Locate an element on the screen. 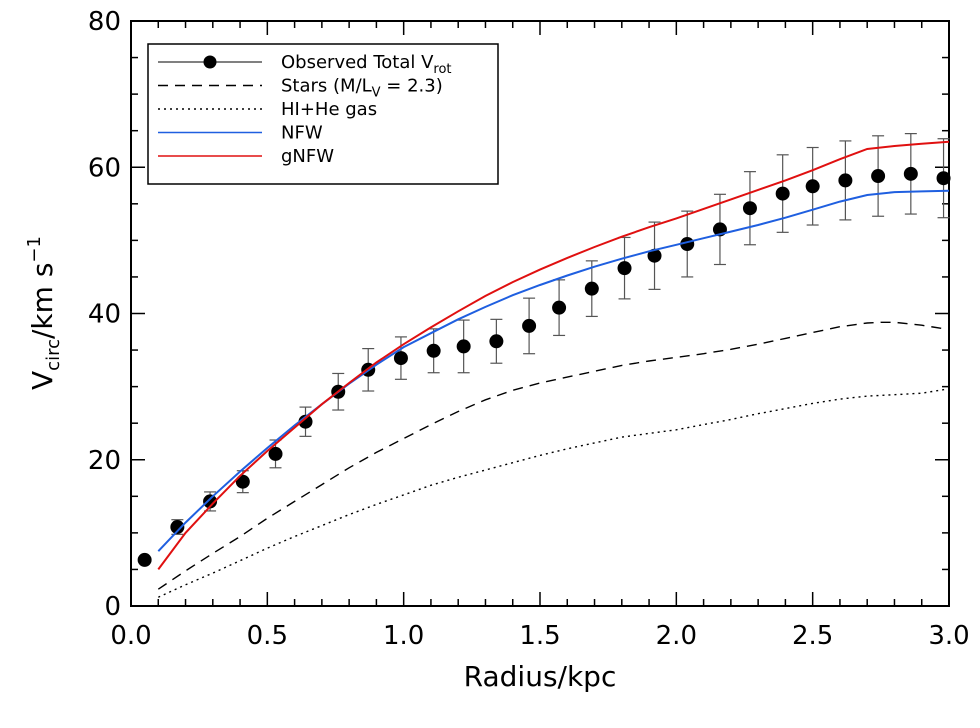  y-tick-label: 0 is located at coordinates (112, 607).